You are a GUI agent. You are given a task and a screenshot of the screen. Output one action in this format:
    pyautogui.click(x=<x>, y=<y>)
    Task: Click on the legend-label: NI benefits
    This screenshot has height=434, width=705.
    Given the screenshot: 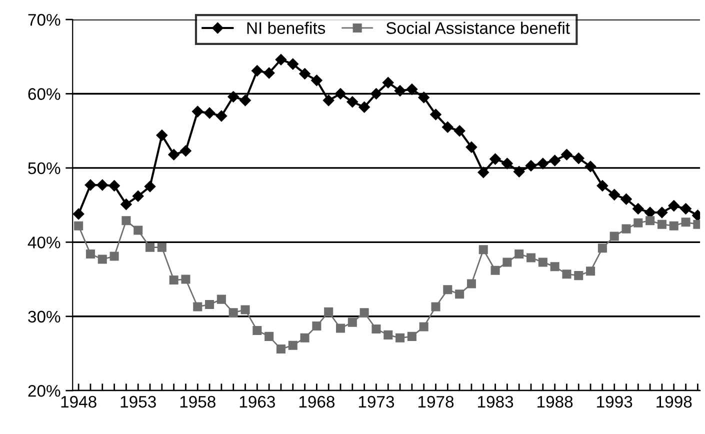 What is the action you would take?
    pyautogui.click(x=286, y=28)
    